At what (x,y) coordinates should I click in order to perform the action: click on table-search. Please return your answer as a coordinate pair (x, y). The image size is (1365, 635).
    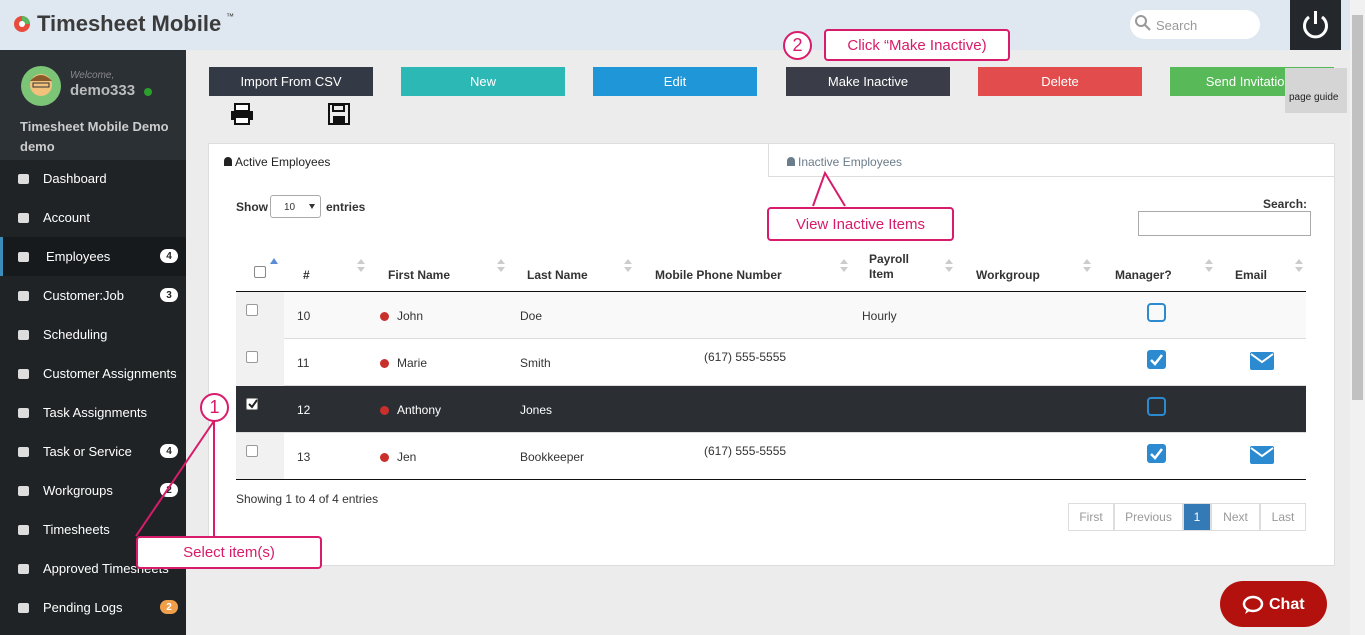
    Looking at the image, I should click on (1224, 223).